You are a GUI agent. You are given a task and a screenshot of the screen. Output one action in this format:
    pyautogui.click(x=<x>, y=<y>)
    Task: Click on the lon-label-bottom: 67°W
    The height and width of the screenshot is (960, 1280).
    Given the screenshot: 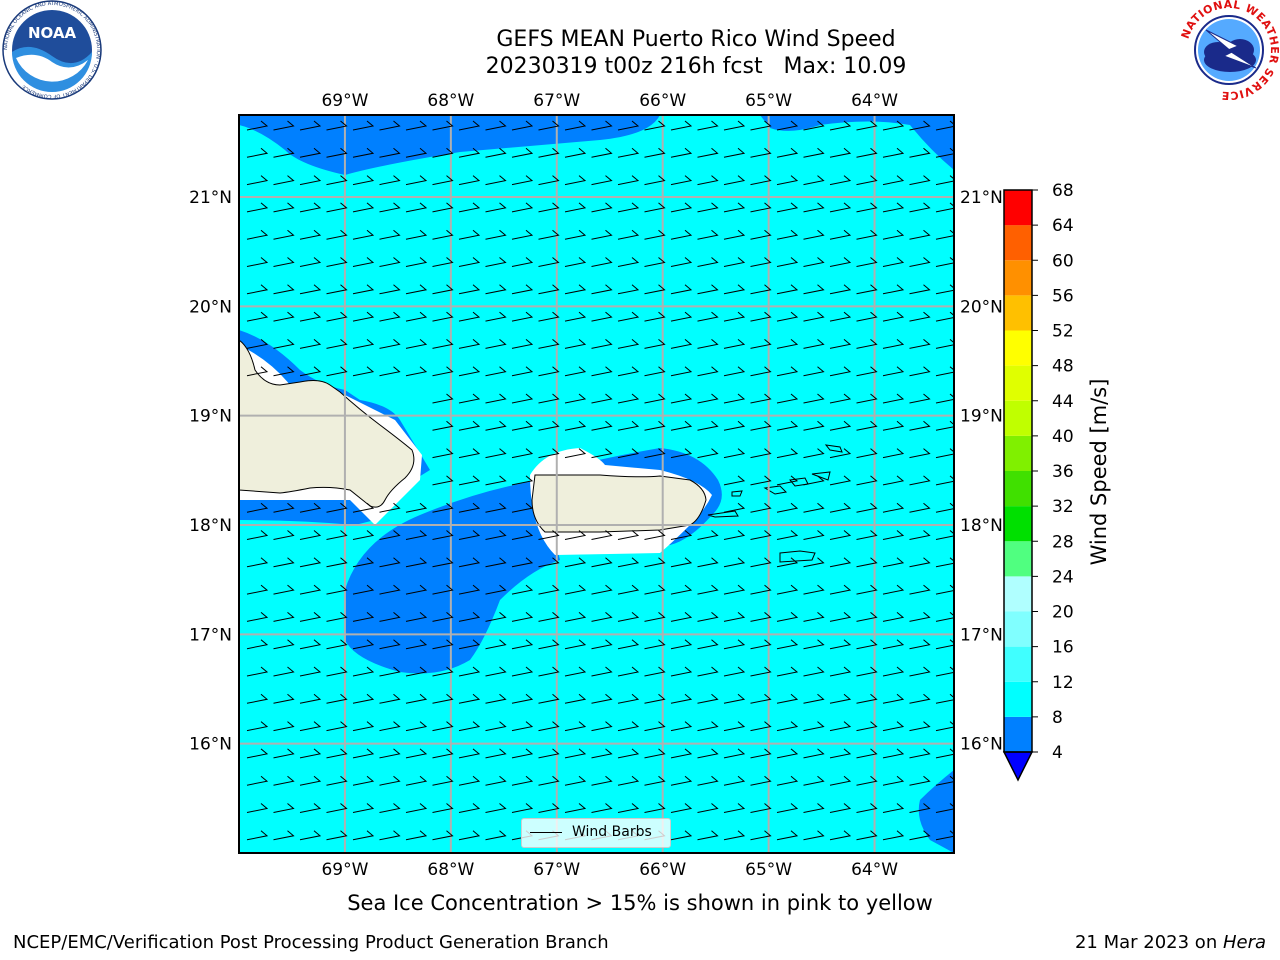 What is the action you would take?
    pyautogui.click(x=556, y=870)
    